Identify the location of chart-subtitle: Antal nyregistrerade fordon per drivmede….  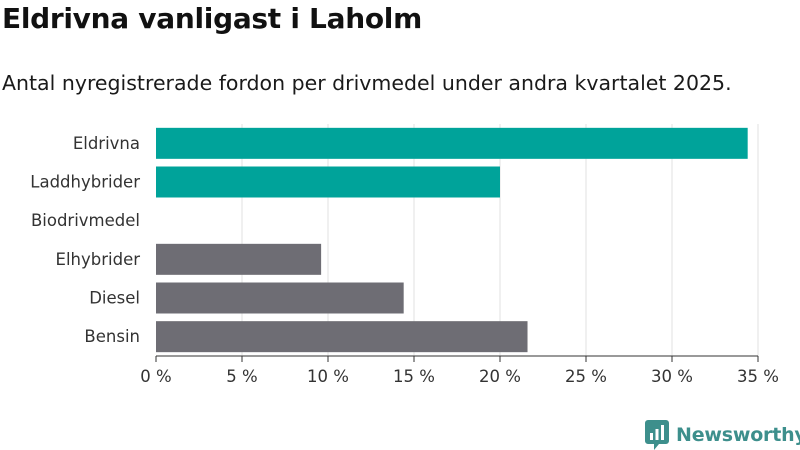
(367, 83).